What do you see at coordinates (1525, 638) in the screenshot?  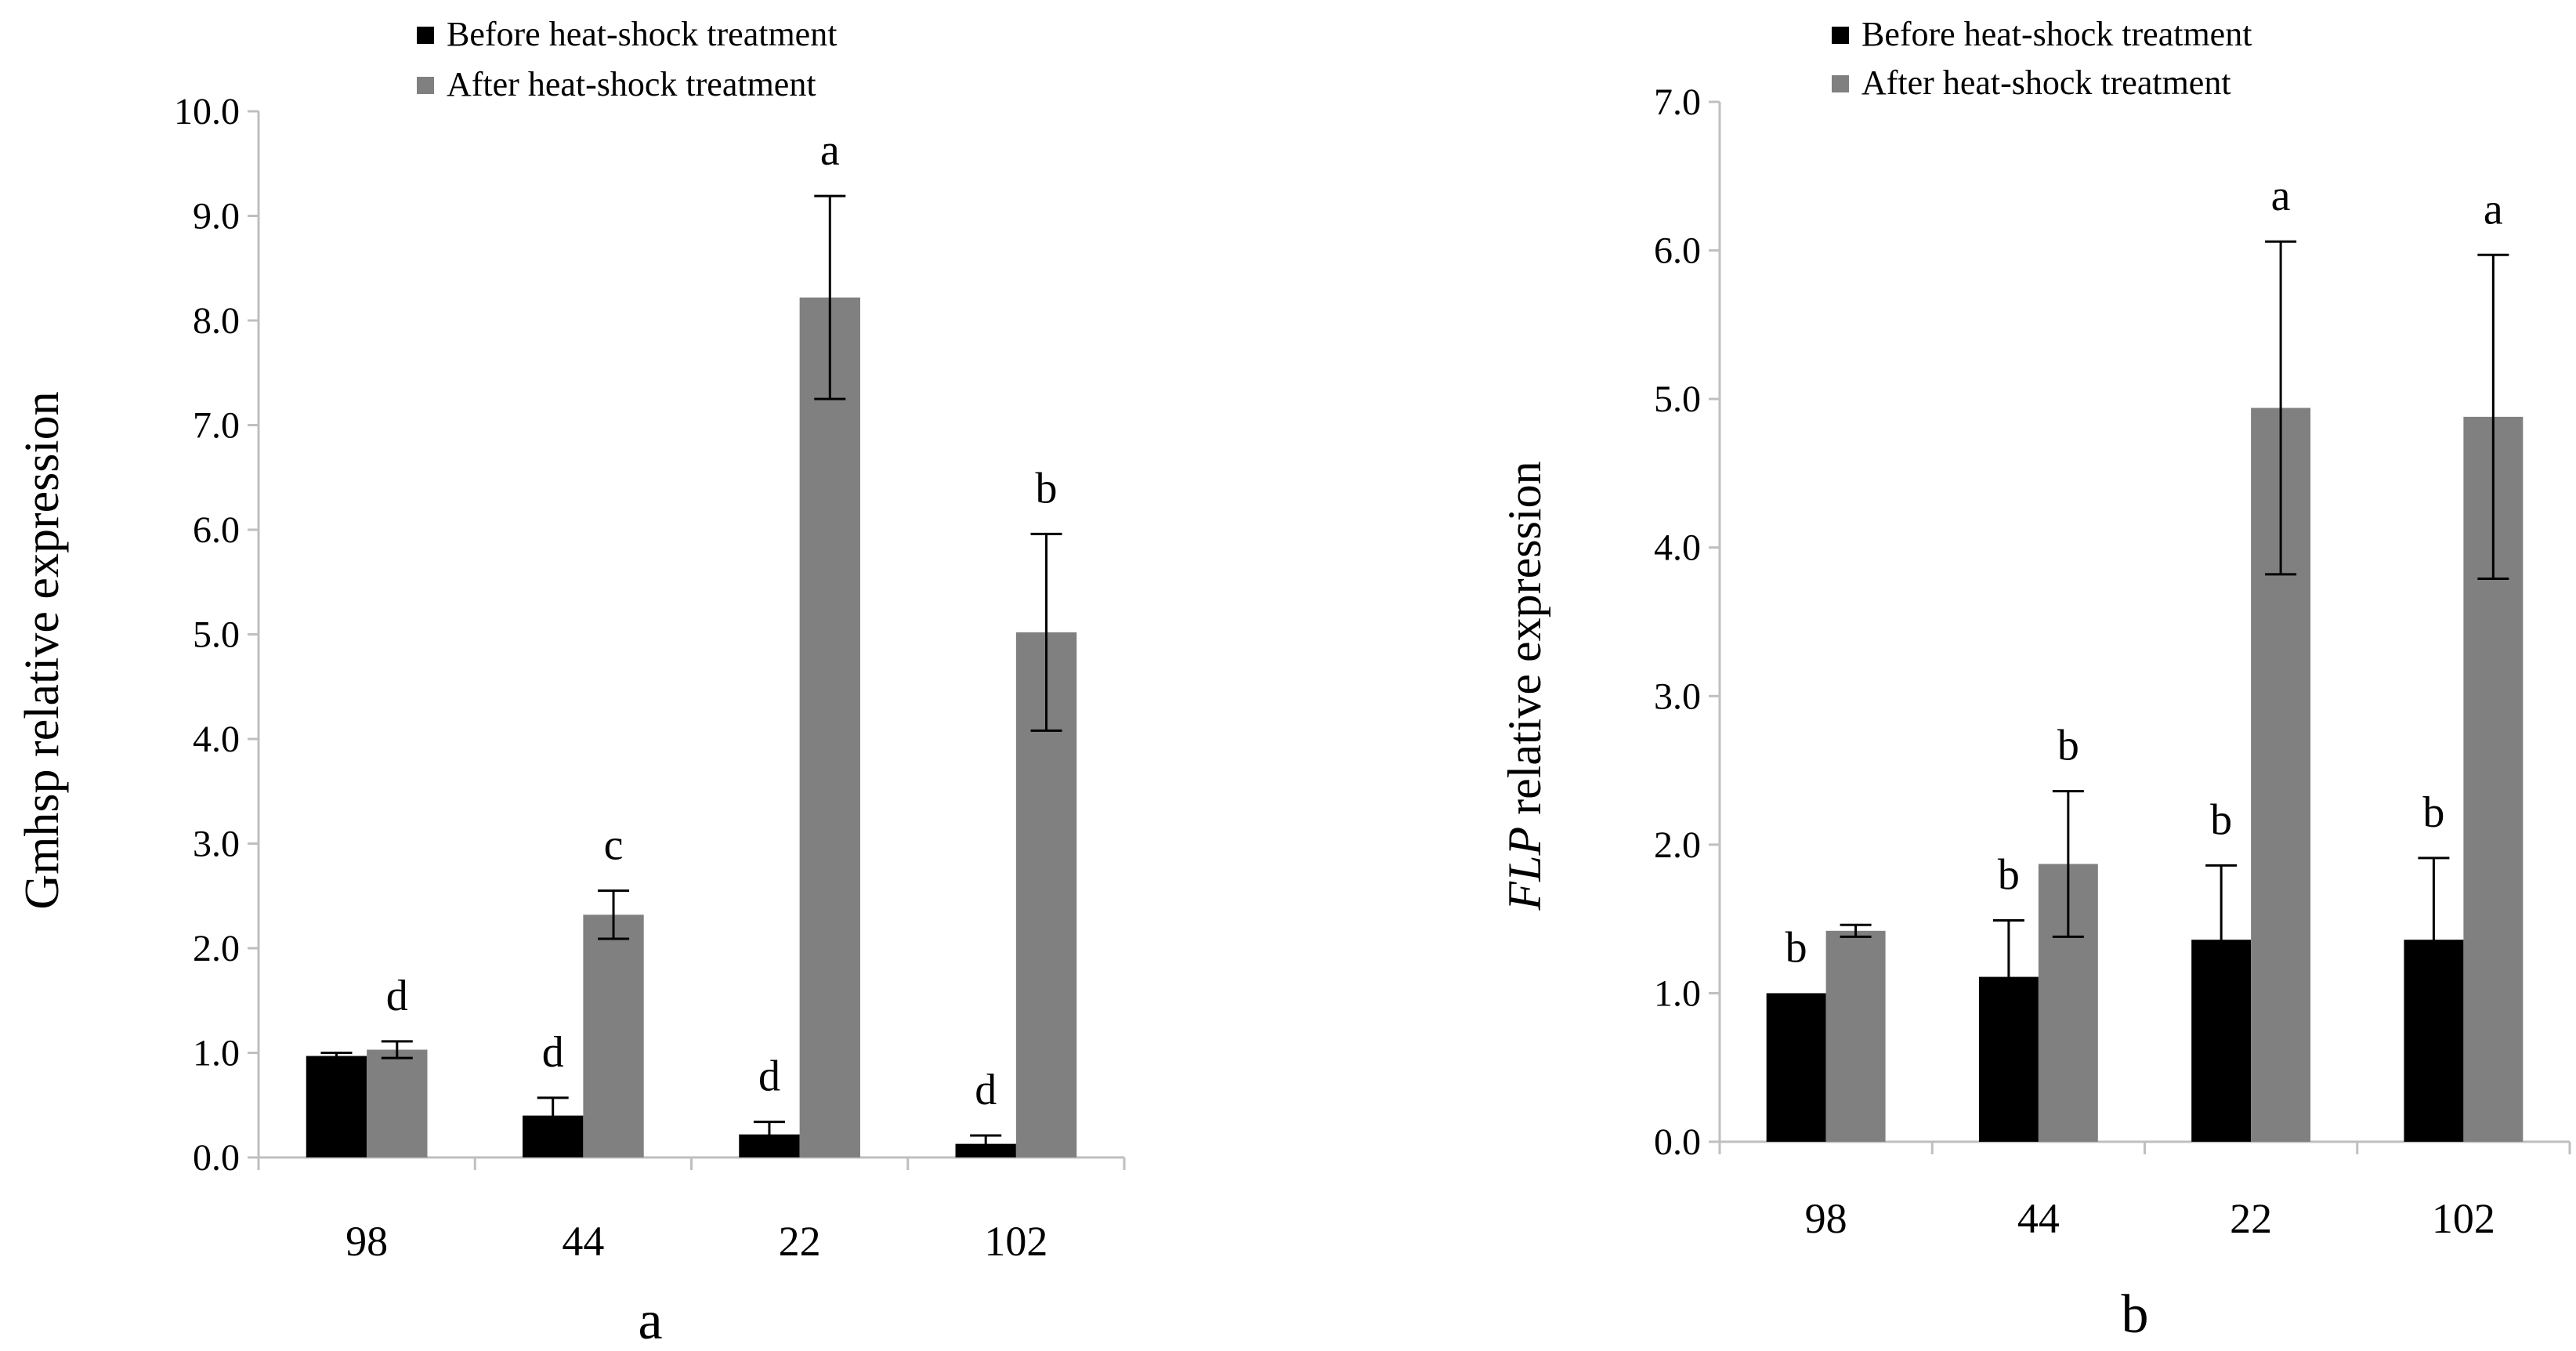 I see `y-axis-title-rest: relative expression` at bounding box center [1525, 638].